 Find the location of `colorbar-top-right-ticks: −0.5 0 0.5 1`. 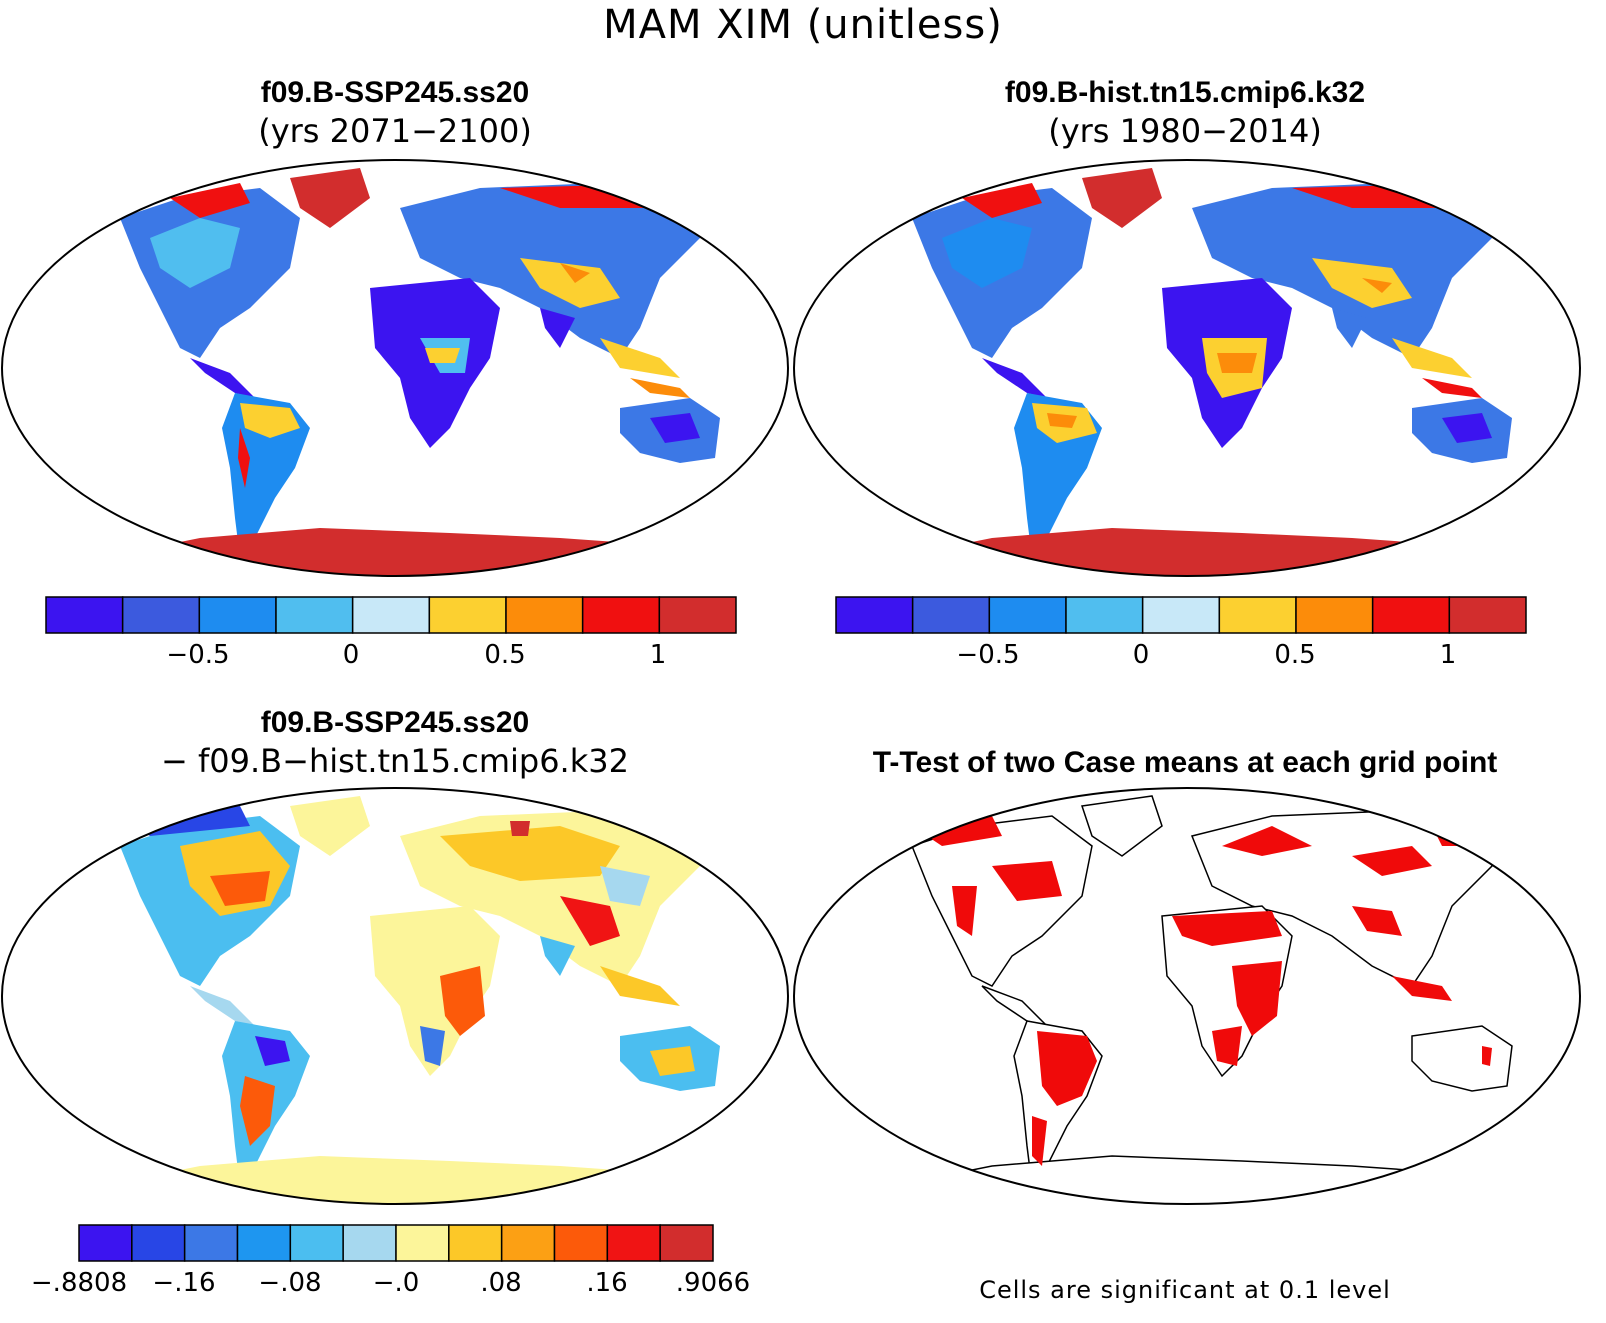

colorbar-top-right-ticks: −0.5 0 0.5 1 is located at coordinates (1185, 657).